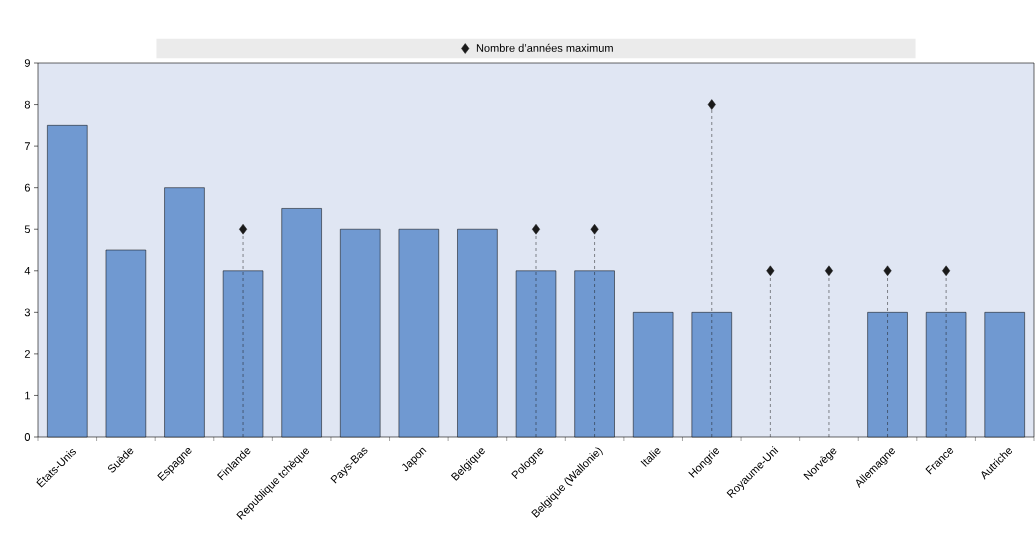 The width and height of the screenshot is (1036, 558). Describe the element at coordinates (27, 63) in the screenshot. I see `y-tick-label: 9` at that location.